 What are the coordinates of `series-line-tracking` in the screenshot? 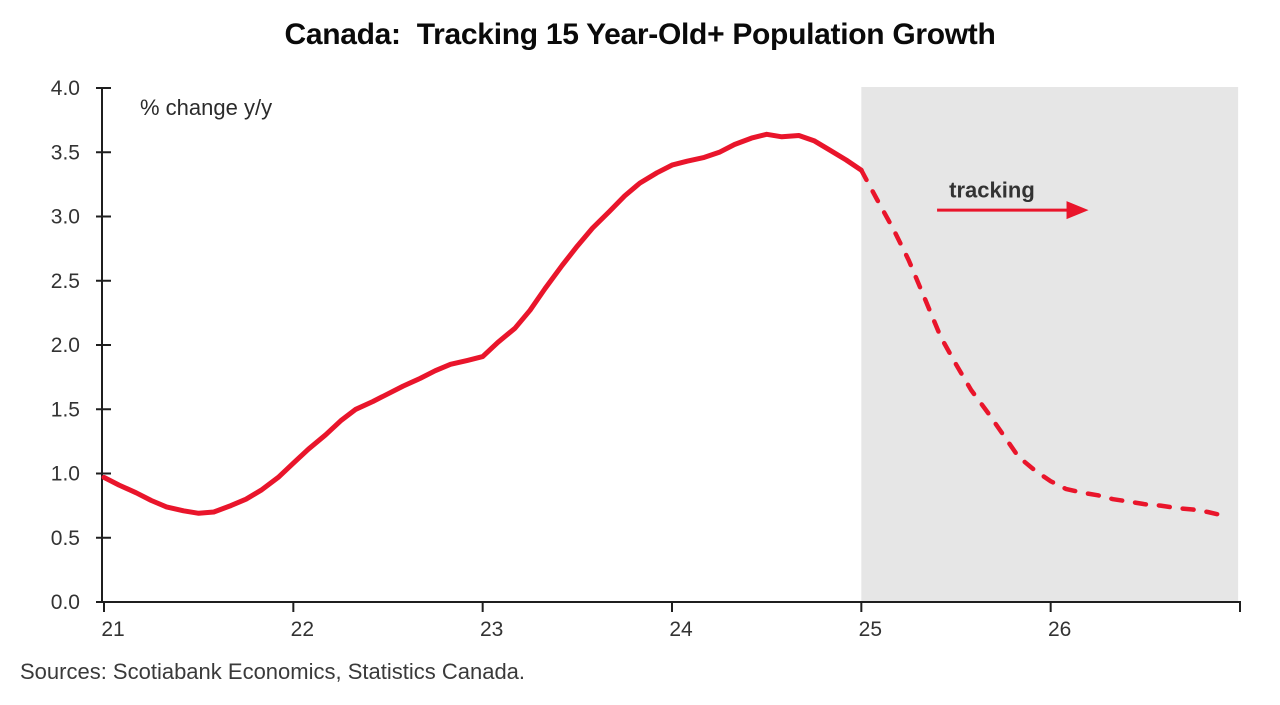 It's located at (1043, 343).